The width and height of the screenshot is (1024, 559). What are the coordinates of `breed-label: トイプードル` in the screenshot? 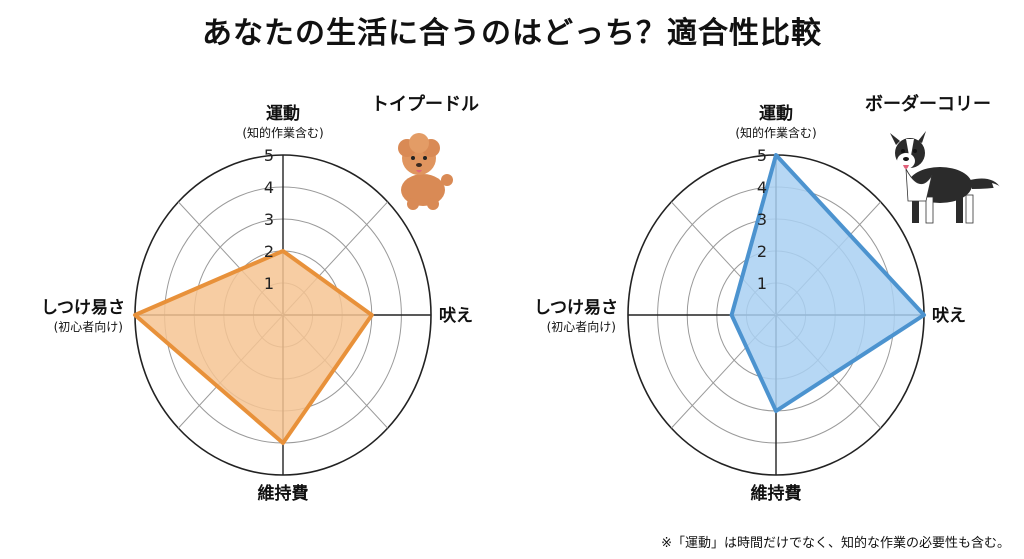 It's located at (425, 104).